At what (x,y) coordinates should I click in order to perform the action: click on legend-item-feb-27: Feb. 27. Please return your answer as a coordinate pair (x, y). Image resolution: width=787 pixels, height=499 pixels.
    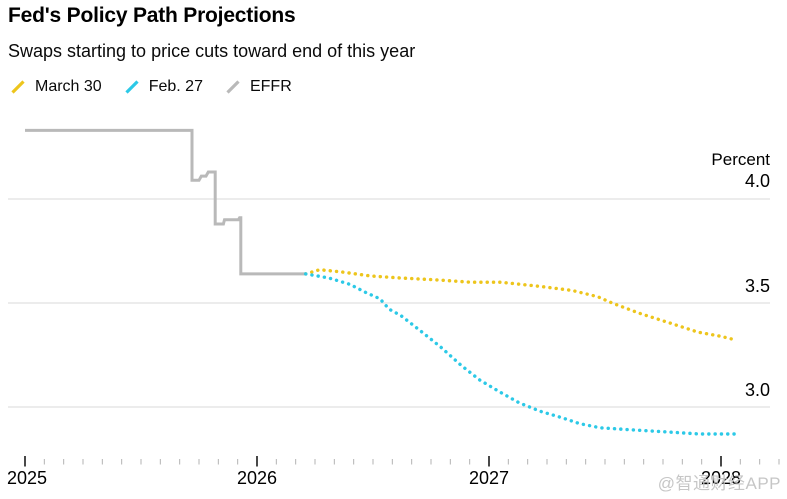
    Looking at the image, I should click on (163, 87).